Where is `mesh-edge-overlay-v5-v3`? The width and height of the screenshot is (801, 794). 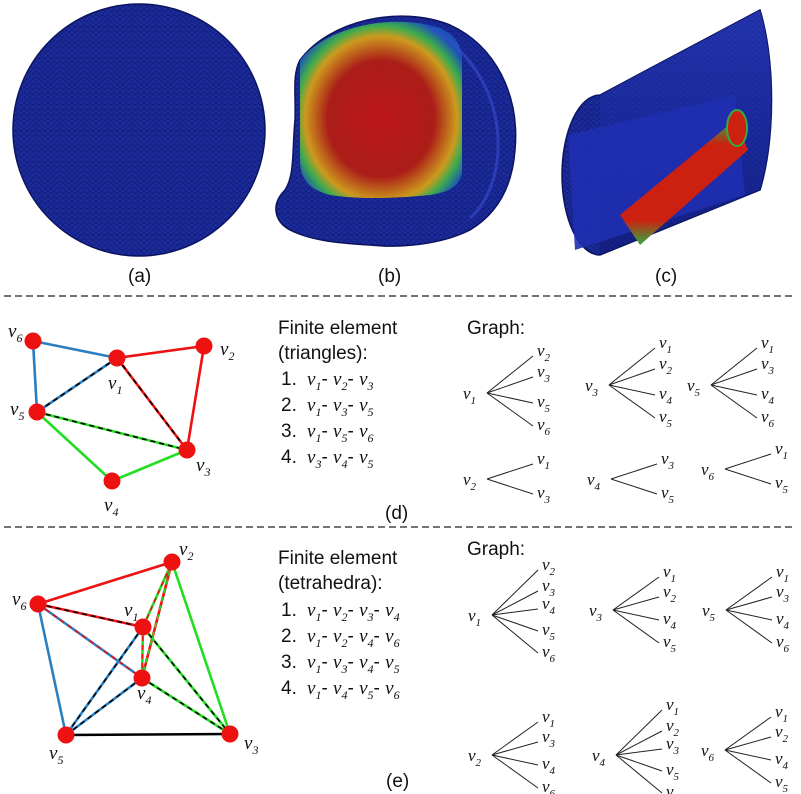 mesh-edge-overlay-v5-v3 is located at coordinates (112, 431).